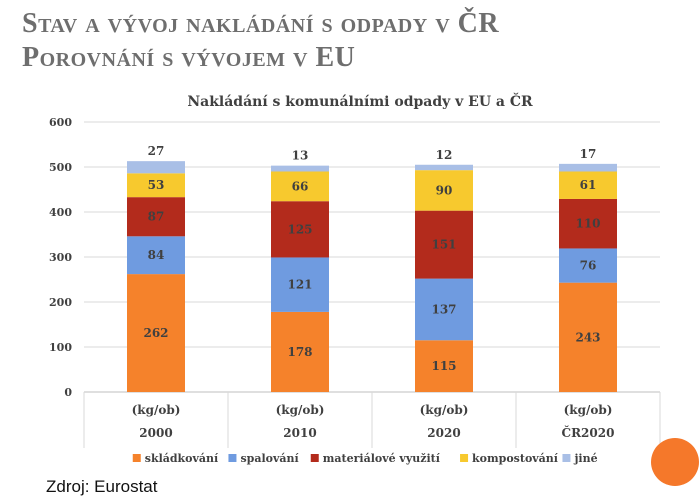  I want to click on data-label: 90, so click(444, 190).